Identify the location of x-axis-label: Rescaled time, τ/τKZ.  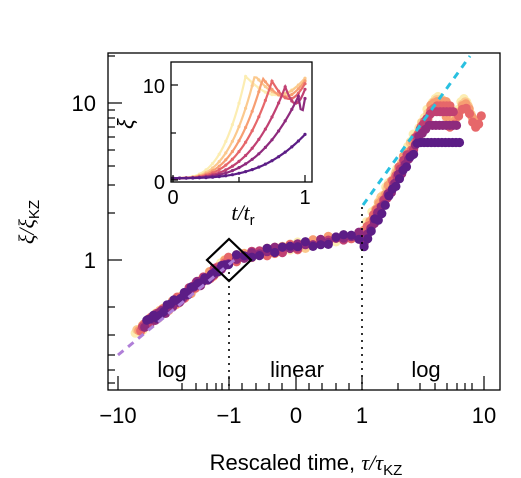
(306, 464).